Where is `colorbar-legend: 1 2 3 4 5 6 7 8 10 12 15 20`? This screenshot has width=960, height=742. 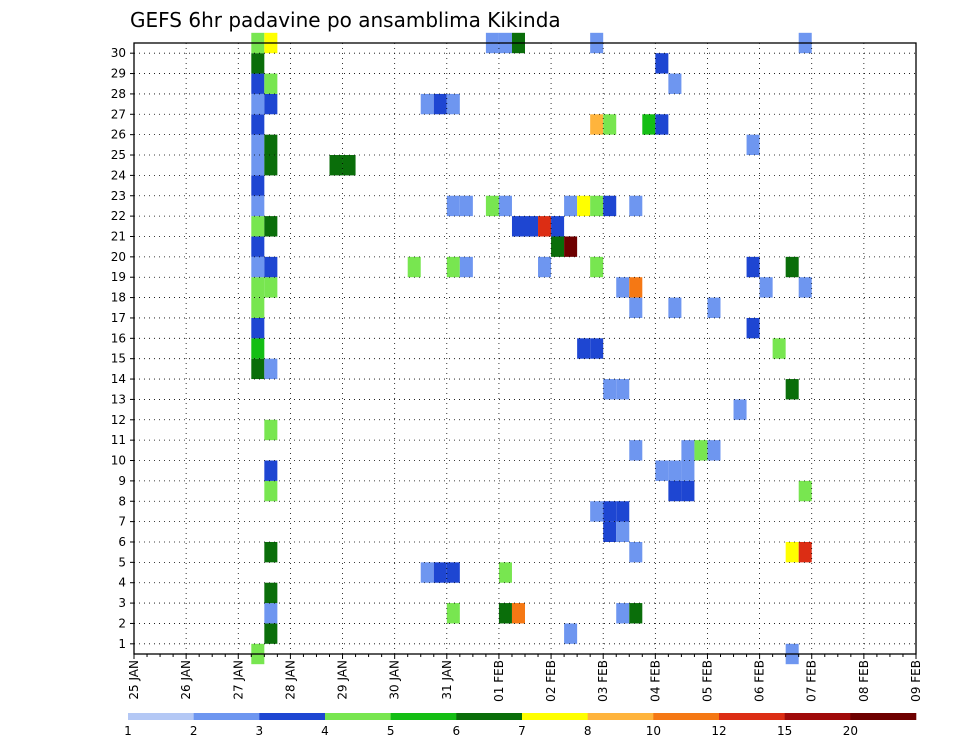 colorbar-legend: 1 2 3 4 5 6 7 8 10 12 15 20 is located at coordinates (520, 725).